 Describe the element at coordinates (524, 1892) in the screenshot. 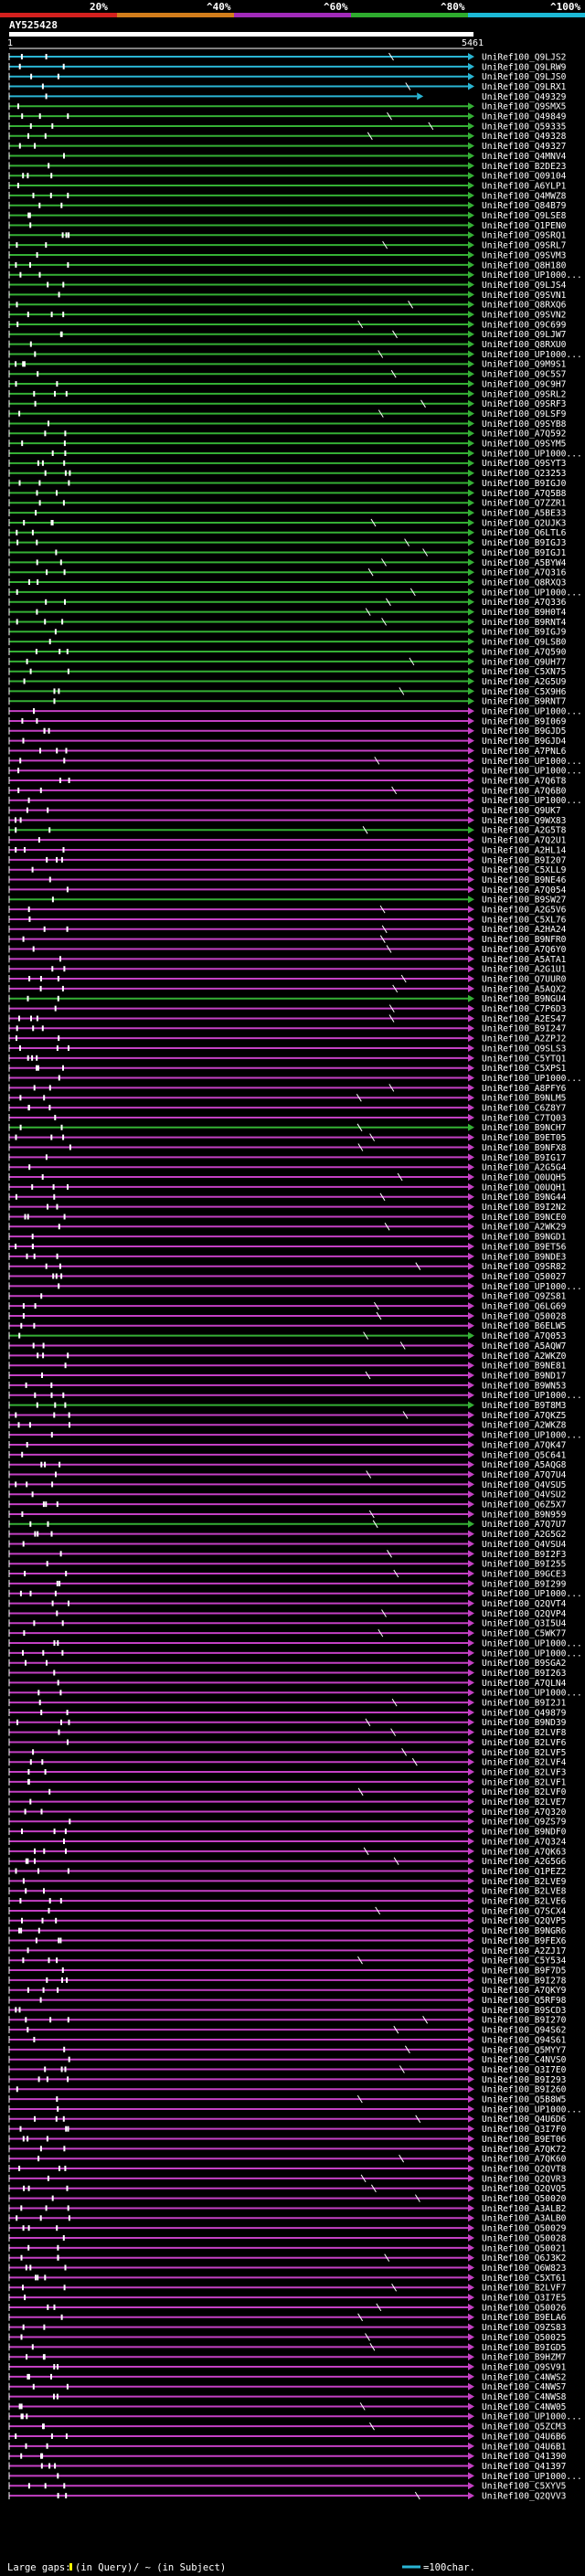

I see `hit-label: UniRef100_B2LVE8` at that location.